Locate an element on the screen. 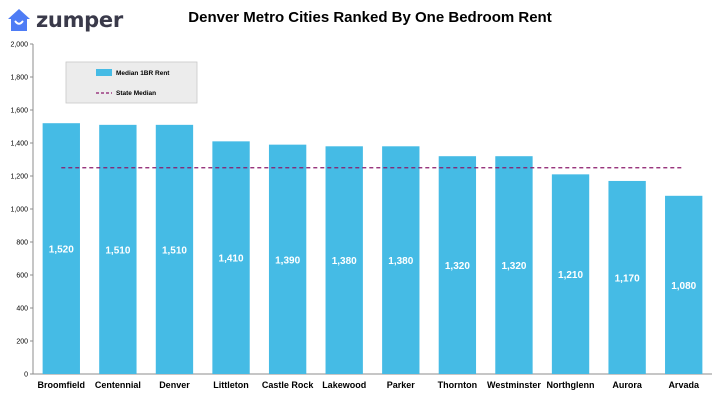  data-label: 1,390 is located at coordinates (287, 260).